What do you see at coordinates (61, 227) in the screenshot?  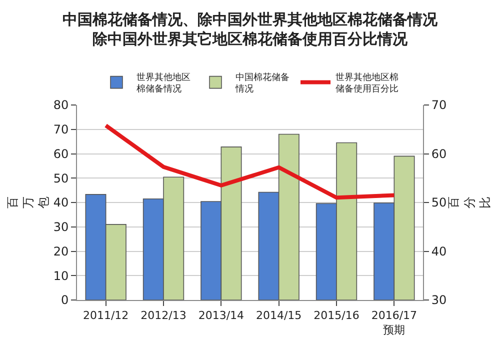 I see `y-tick-label: 30` at bounding box center [61, 227].